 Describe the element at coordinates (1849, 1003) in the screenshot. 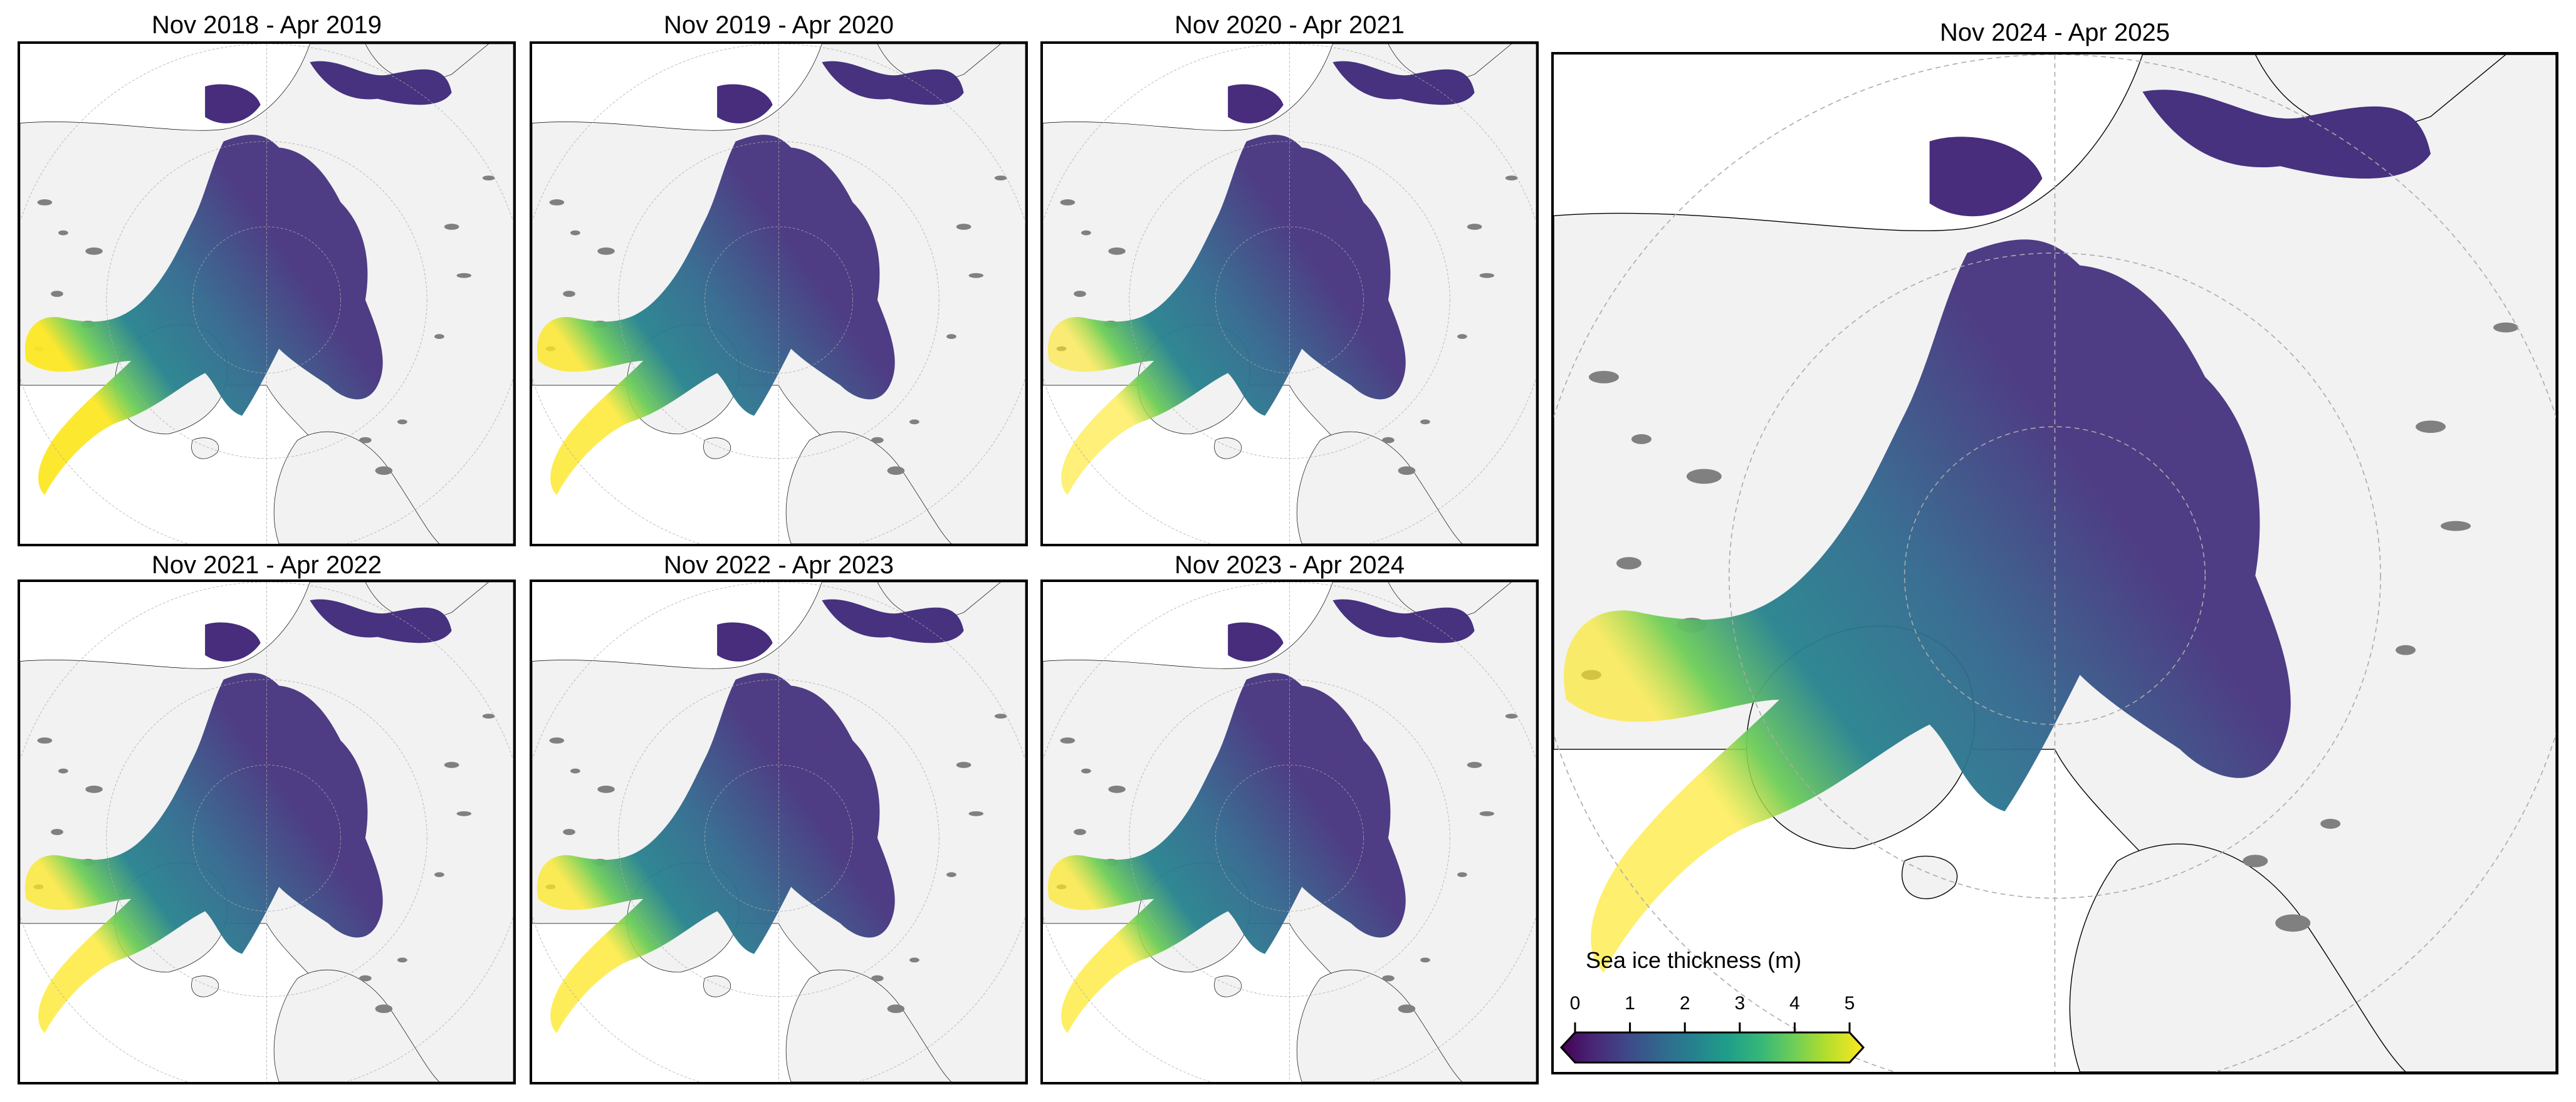

I see `colorbar-tick-label: 5` at that location.